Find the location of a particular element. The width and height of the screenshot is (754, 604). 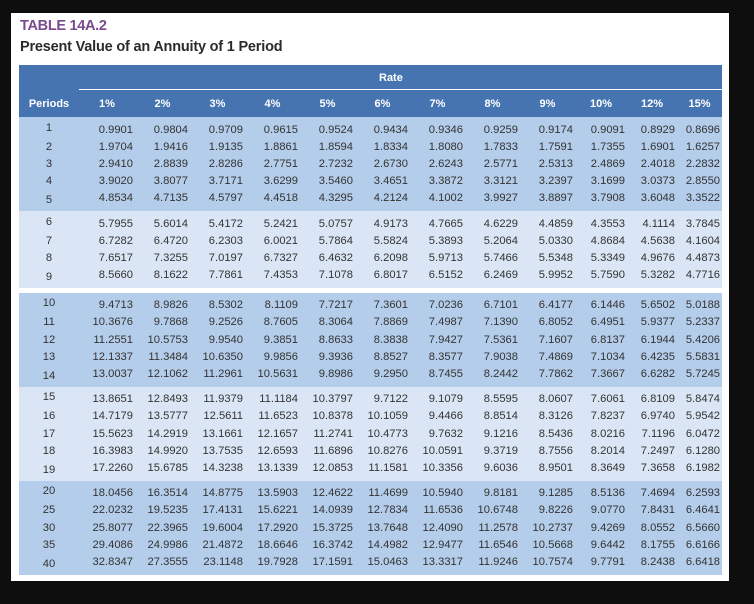

value-cell: 1.6257 is located at coordinates (700, 147).